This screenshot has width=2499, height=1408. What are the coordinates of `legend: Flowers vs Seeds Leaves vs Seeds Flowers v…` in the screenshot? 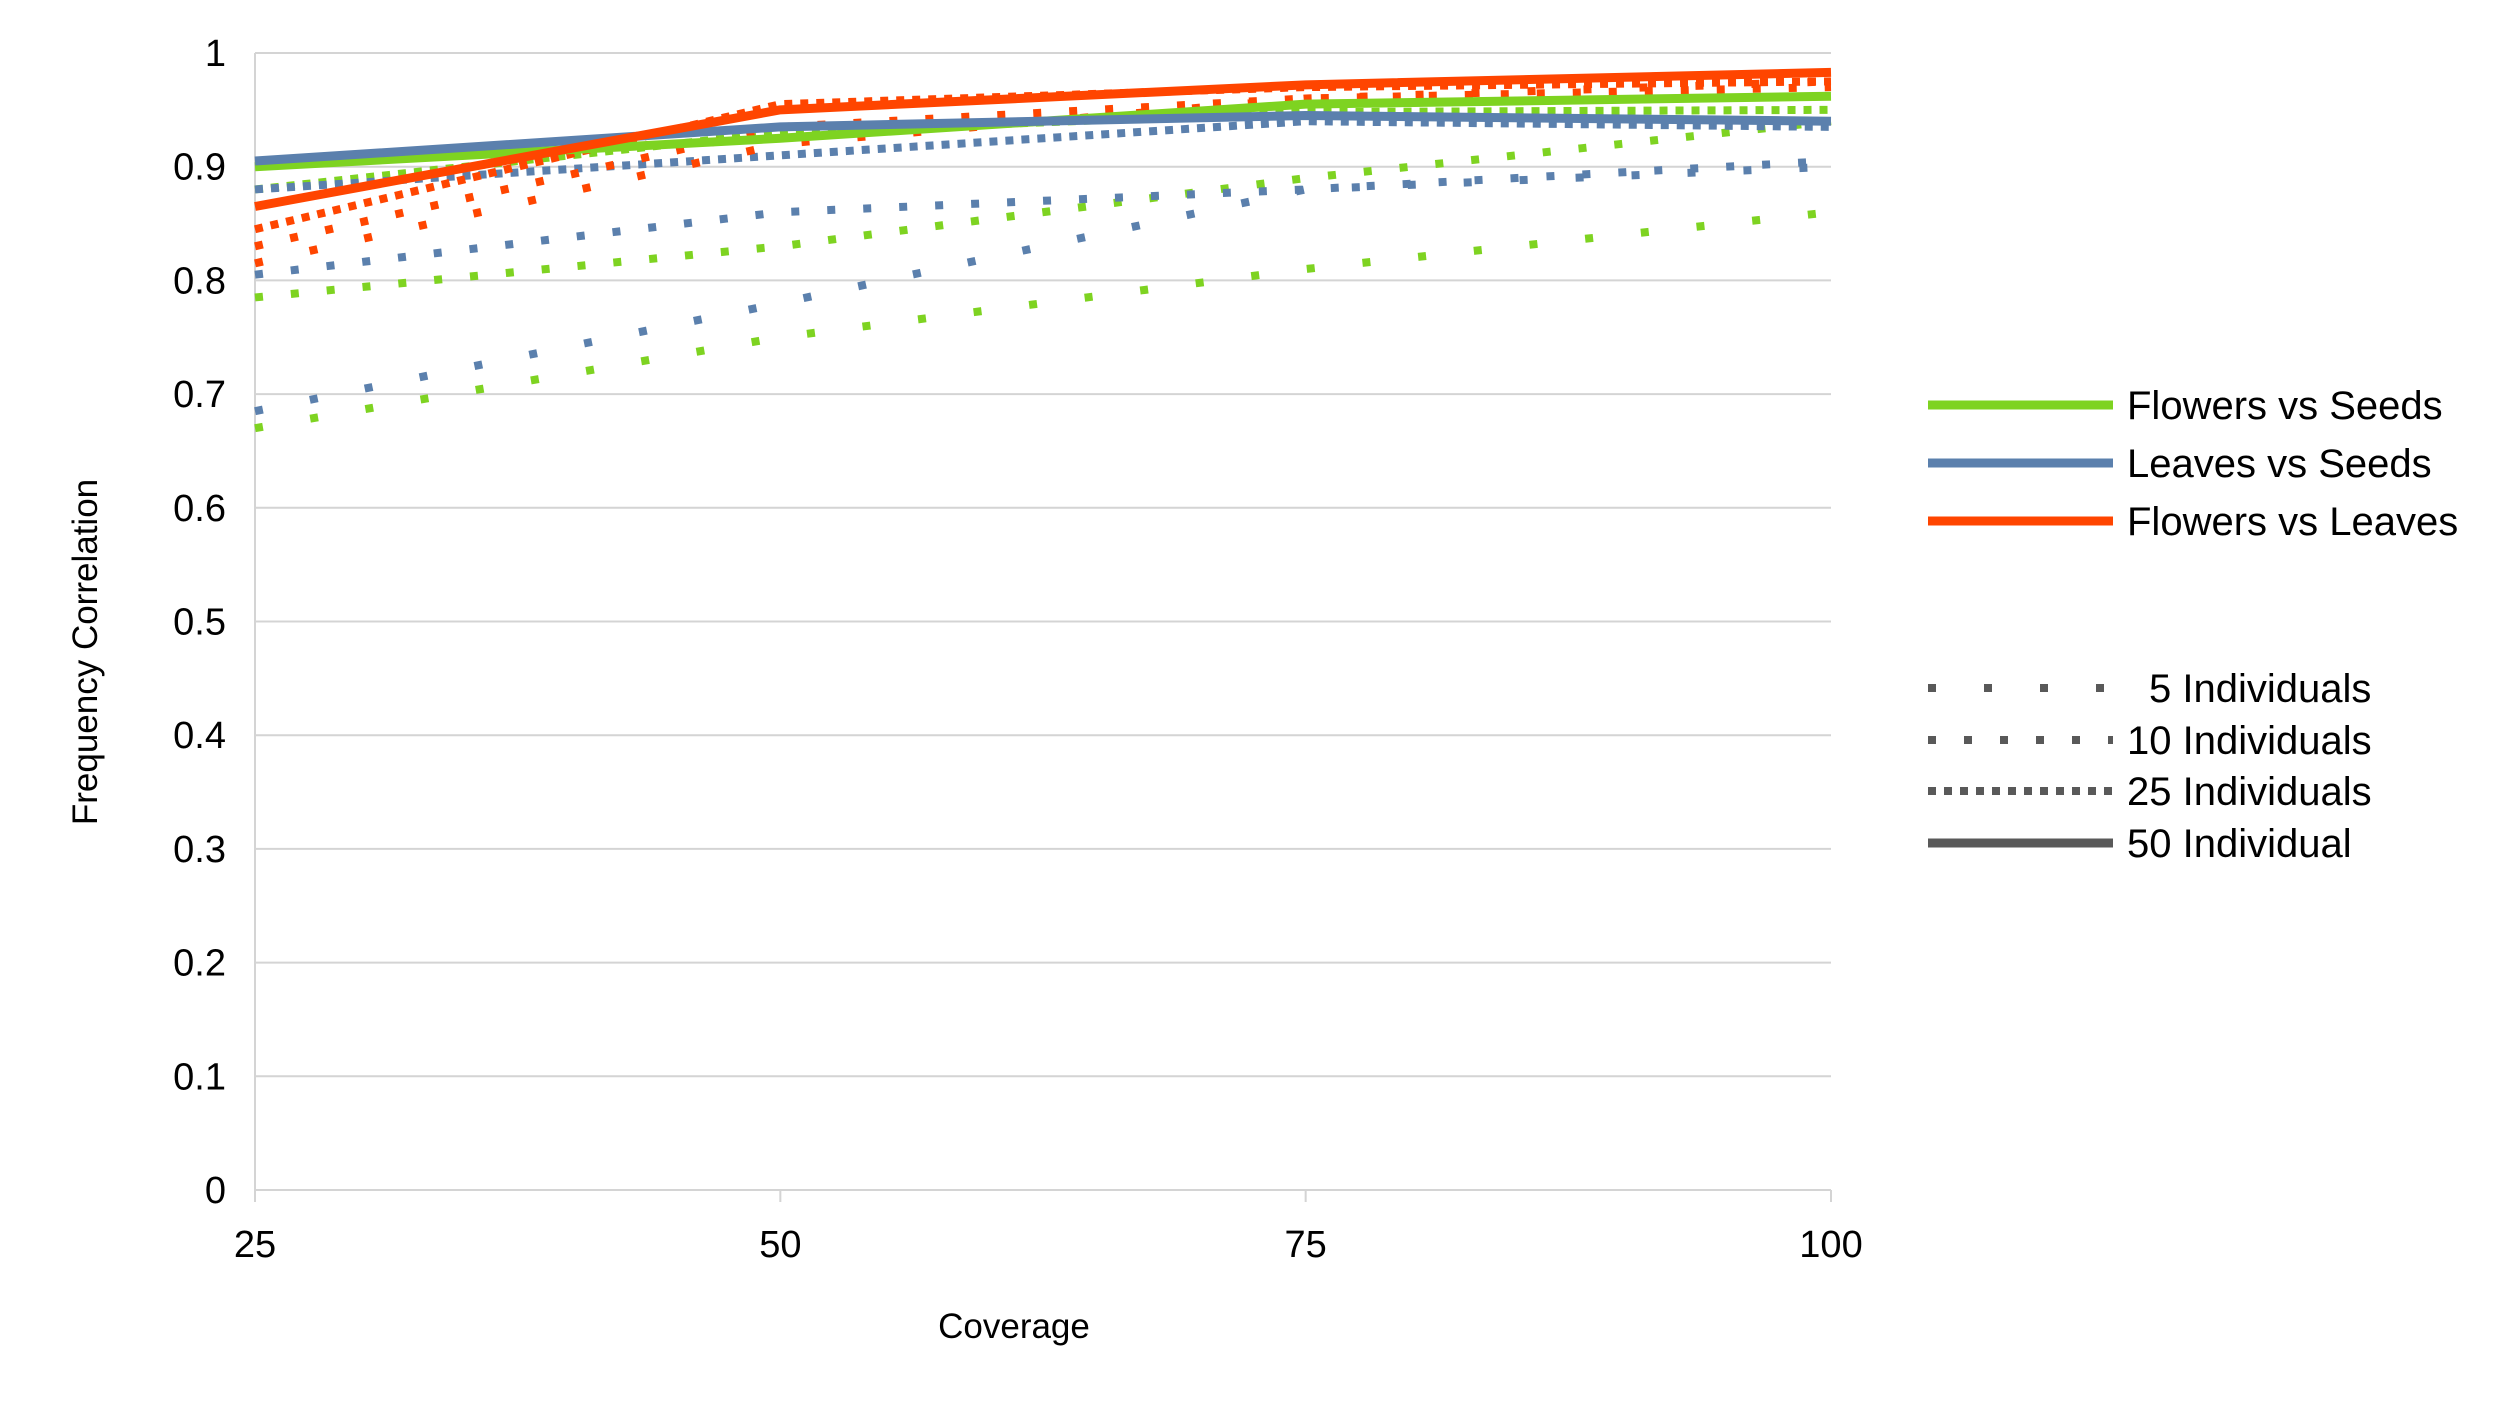 It's located at (2193, 625).